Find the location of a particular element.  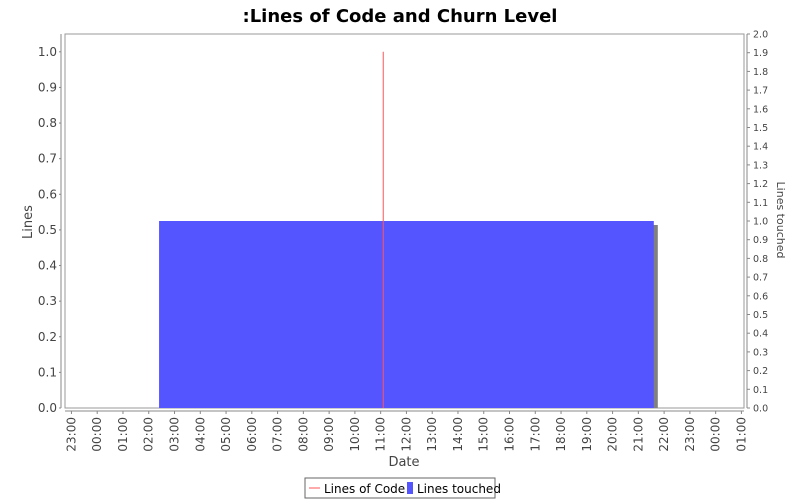

left-tick-label: 0.4 is located at coordinates (47, 266).